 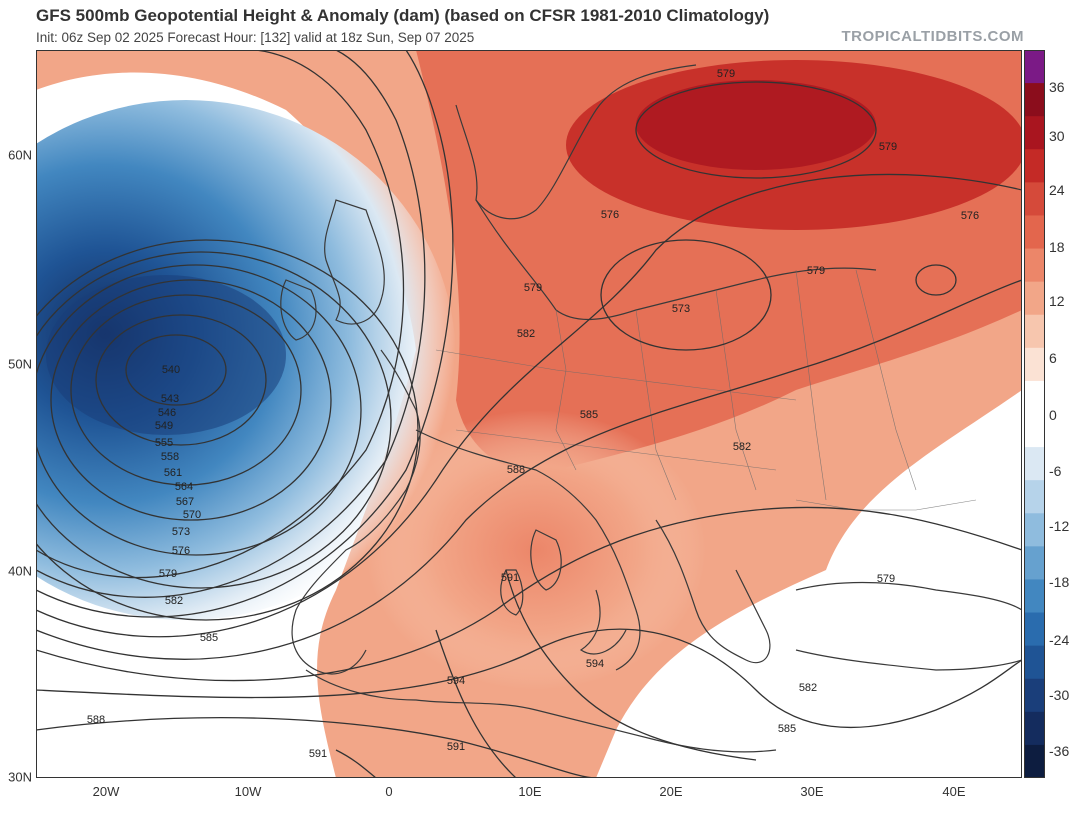 What do you see at coordinates (1057, 247) in the screenshot?
I see `colorbar-label-18: 18` at bounding box center [1057, 247].